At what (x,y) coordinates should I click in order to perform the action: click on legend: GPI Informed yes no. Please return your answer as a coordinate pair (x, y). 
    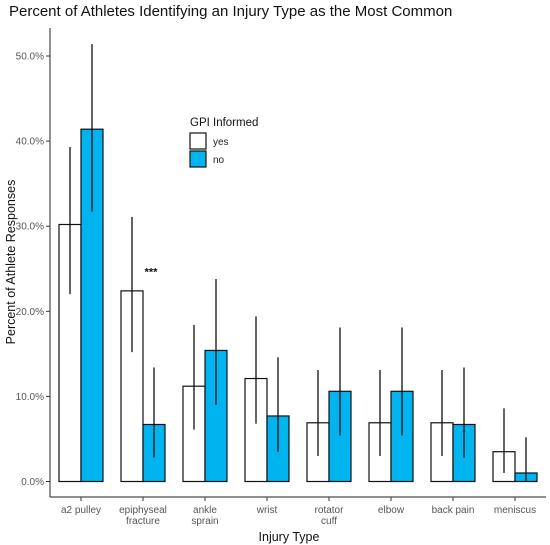
    Looking at the image, I should click on (223, 142).